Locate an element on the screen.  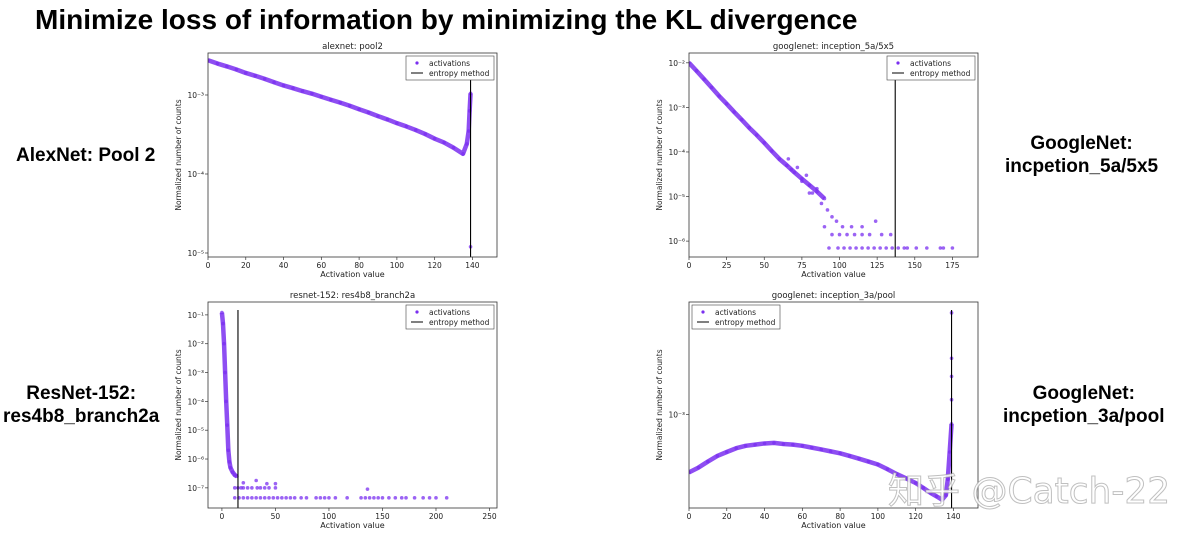
y-tick-label: 10⁻¹ is located at coordinates (195, 315).